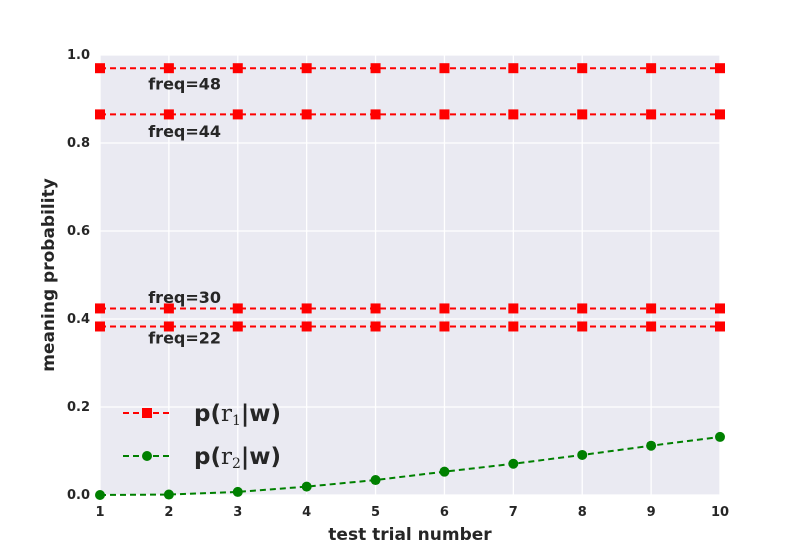  Describe the element at coordinates (651, 512) in the screenshot. I see `x-tick-label: 9` at that location.